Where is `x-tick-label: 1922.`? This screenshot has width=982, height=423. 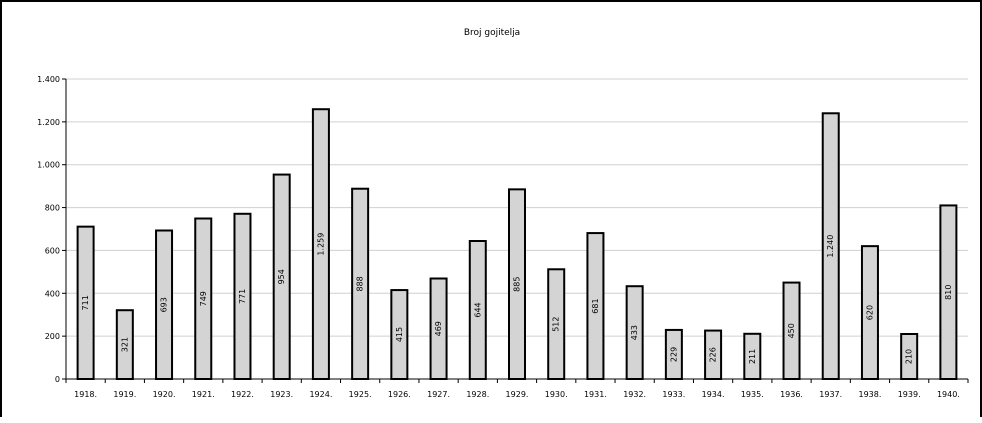 x-tick-label: 1922. is located at coordinates (242, 394).